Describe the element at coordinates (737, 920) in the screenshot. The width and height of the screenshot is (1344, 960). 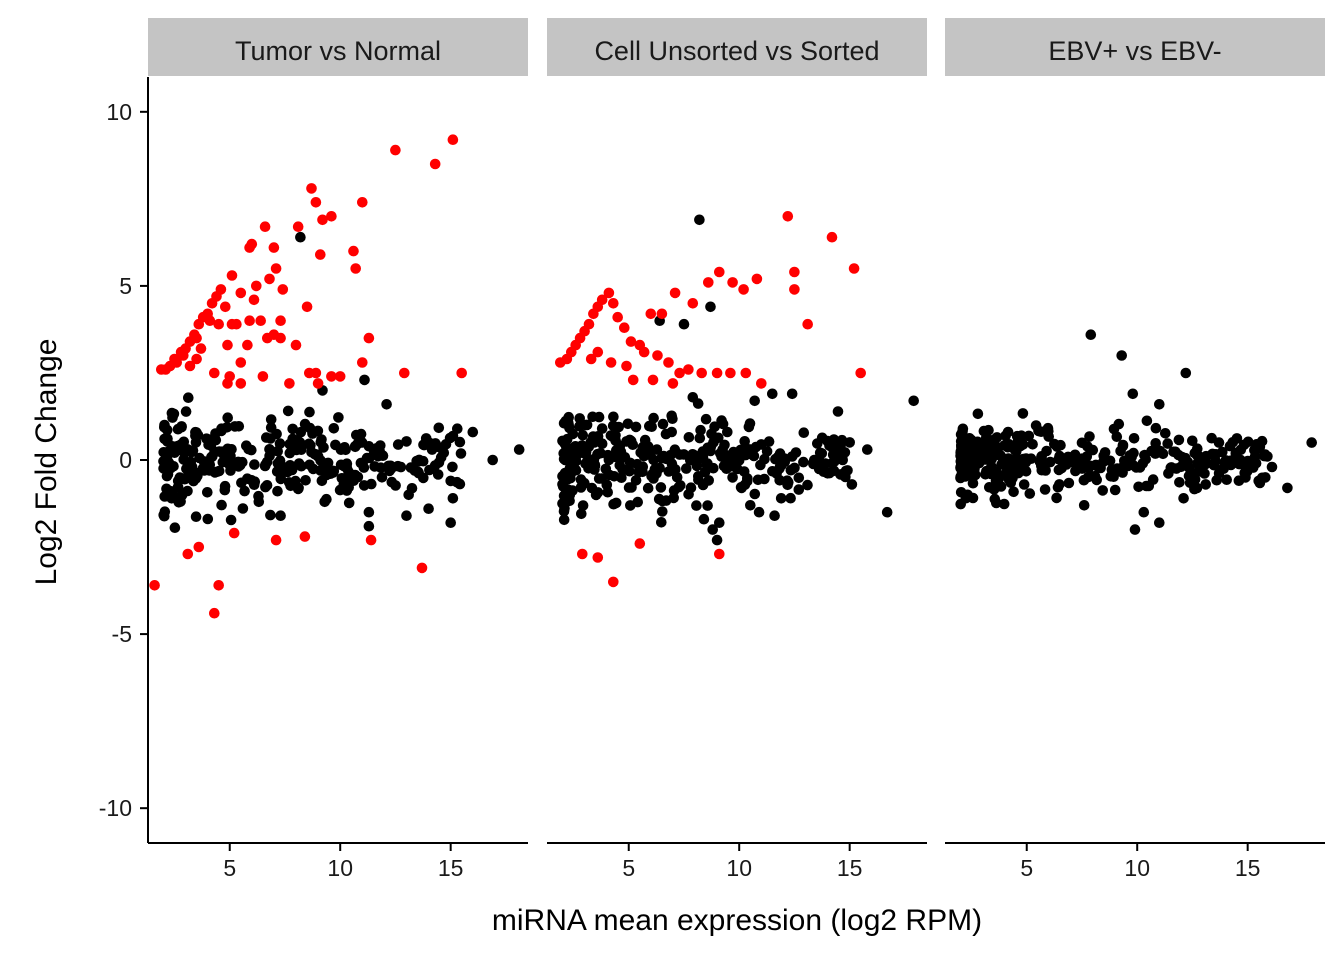
I see `x-axis-title: miRNA mean expression (log2 RPM)` at that location.